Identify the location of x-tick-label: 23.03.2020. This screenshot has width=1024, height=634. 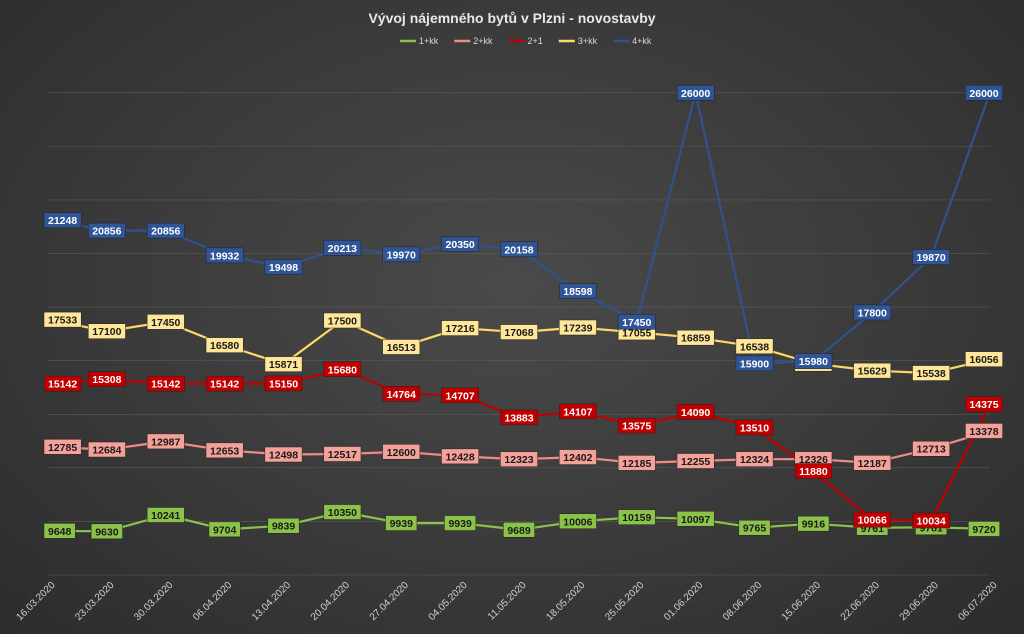
(94, 601).